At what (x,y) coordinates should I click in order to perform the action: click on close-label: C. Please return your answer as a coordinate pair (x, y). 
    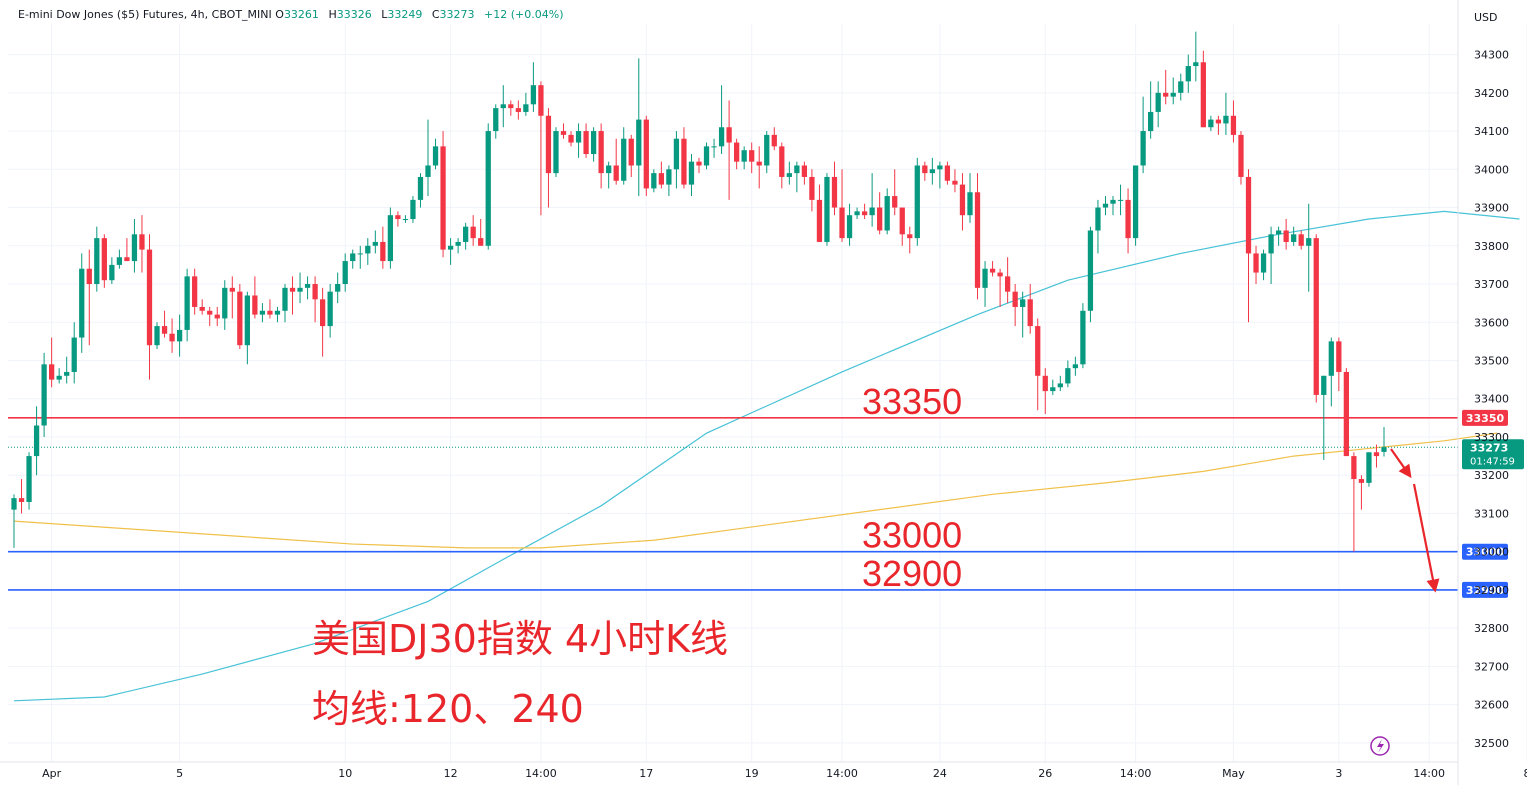
    Looking at the image, I should click on (435, 14).